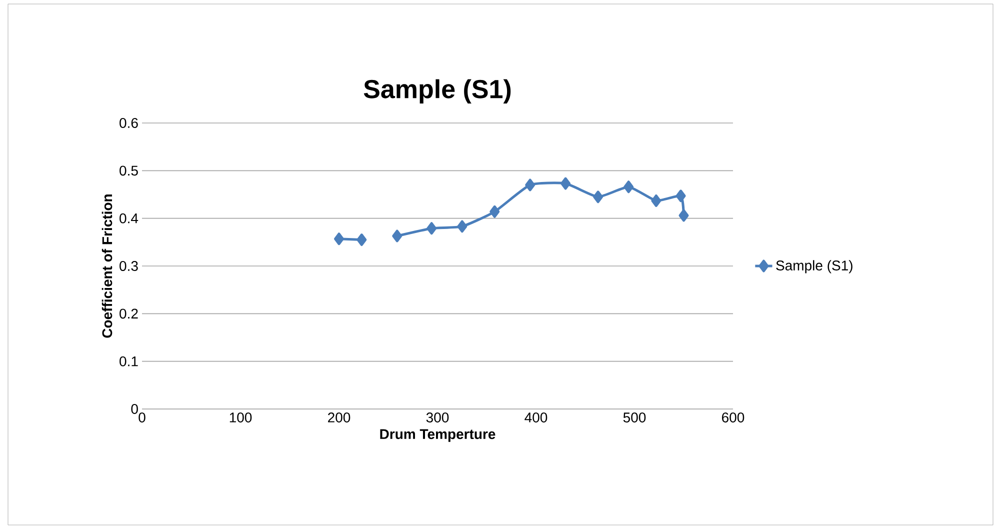 This screenshot has height=527, width=996. Describe the element at coordinates (733, 417) in the screenshot. I see `x-tick-label: 600` at that location.